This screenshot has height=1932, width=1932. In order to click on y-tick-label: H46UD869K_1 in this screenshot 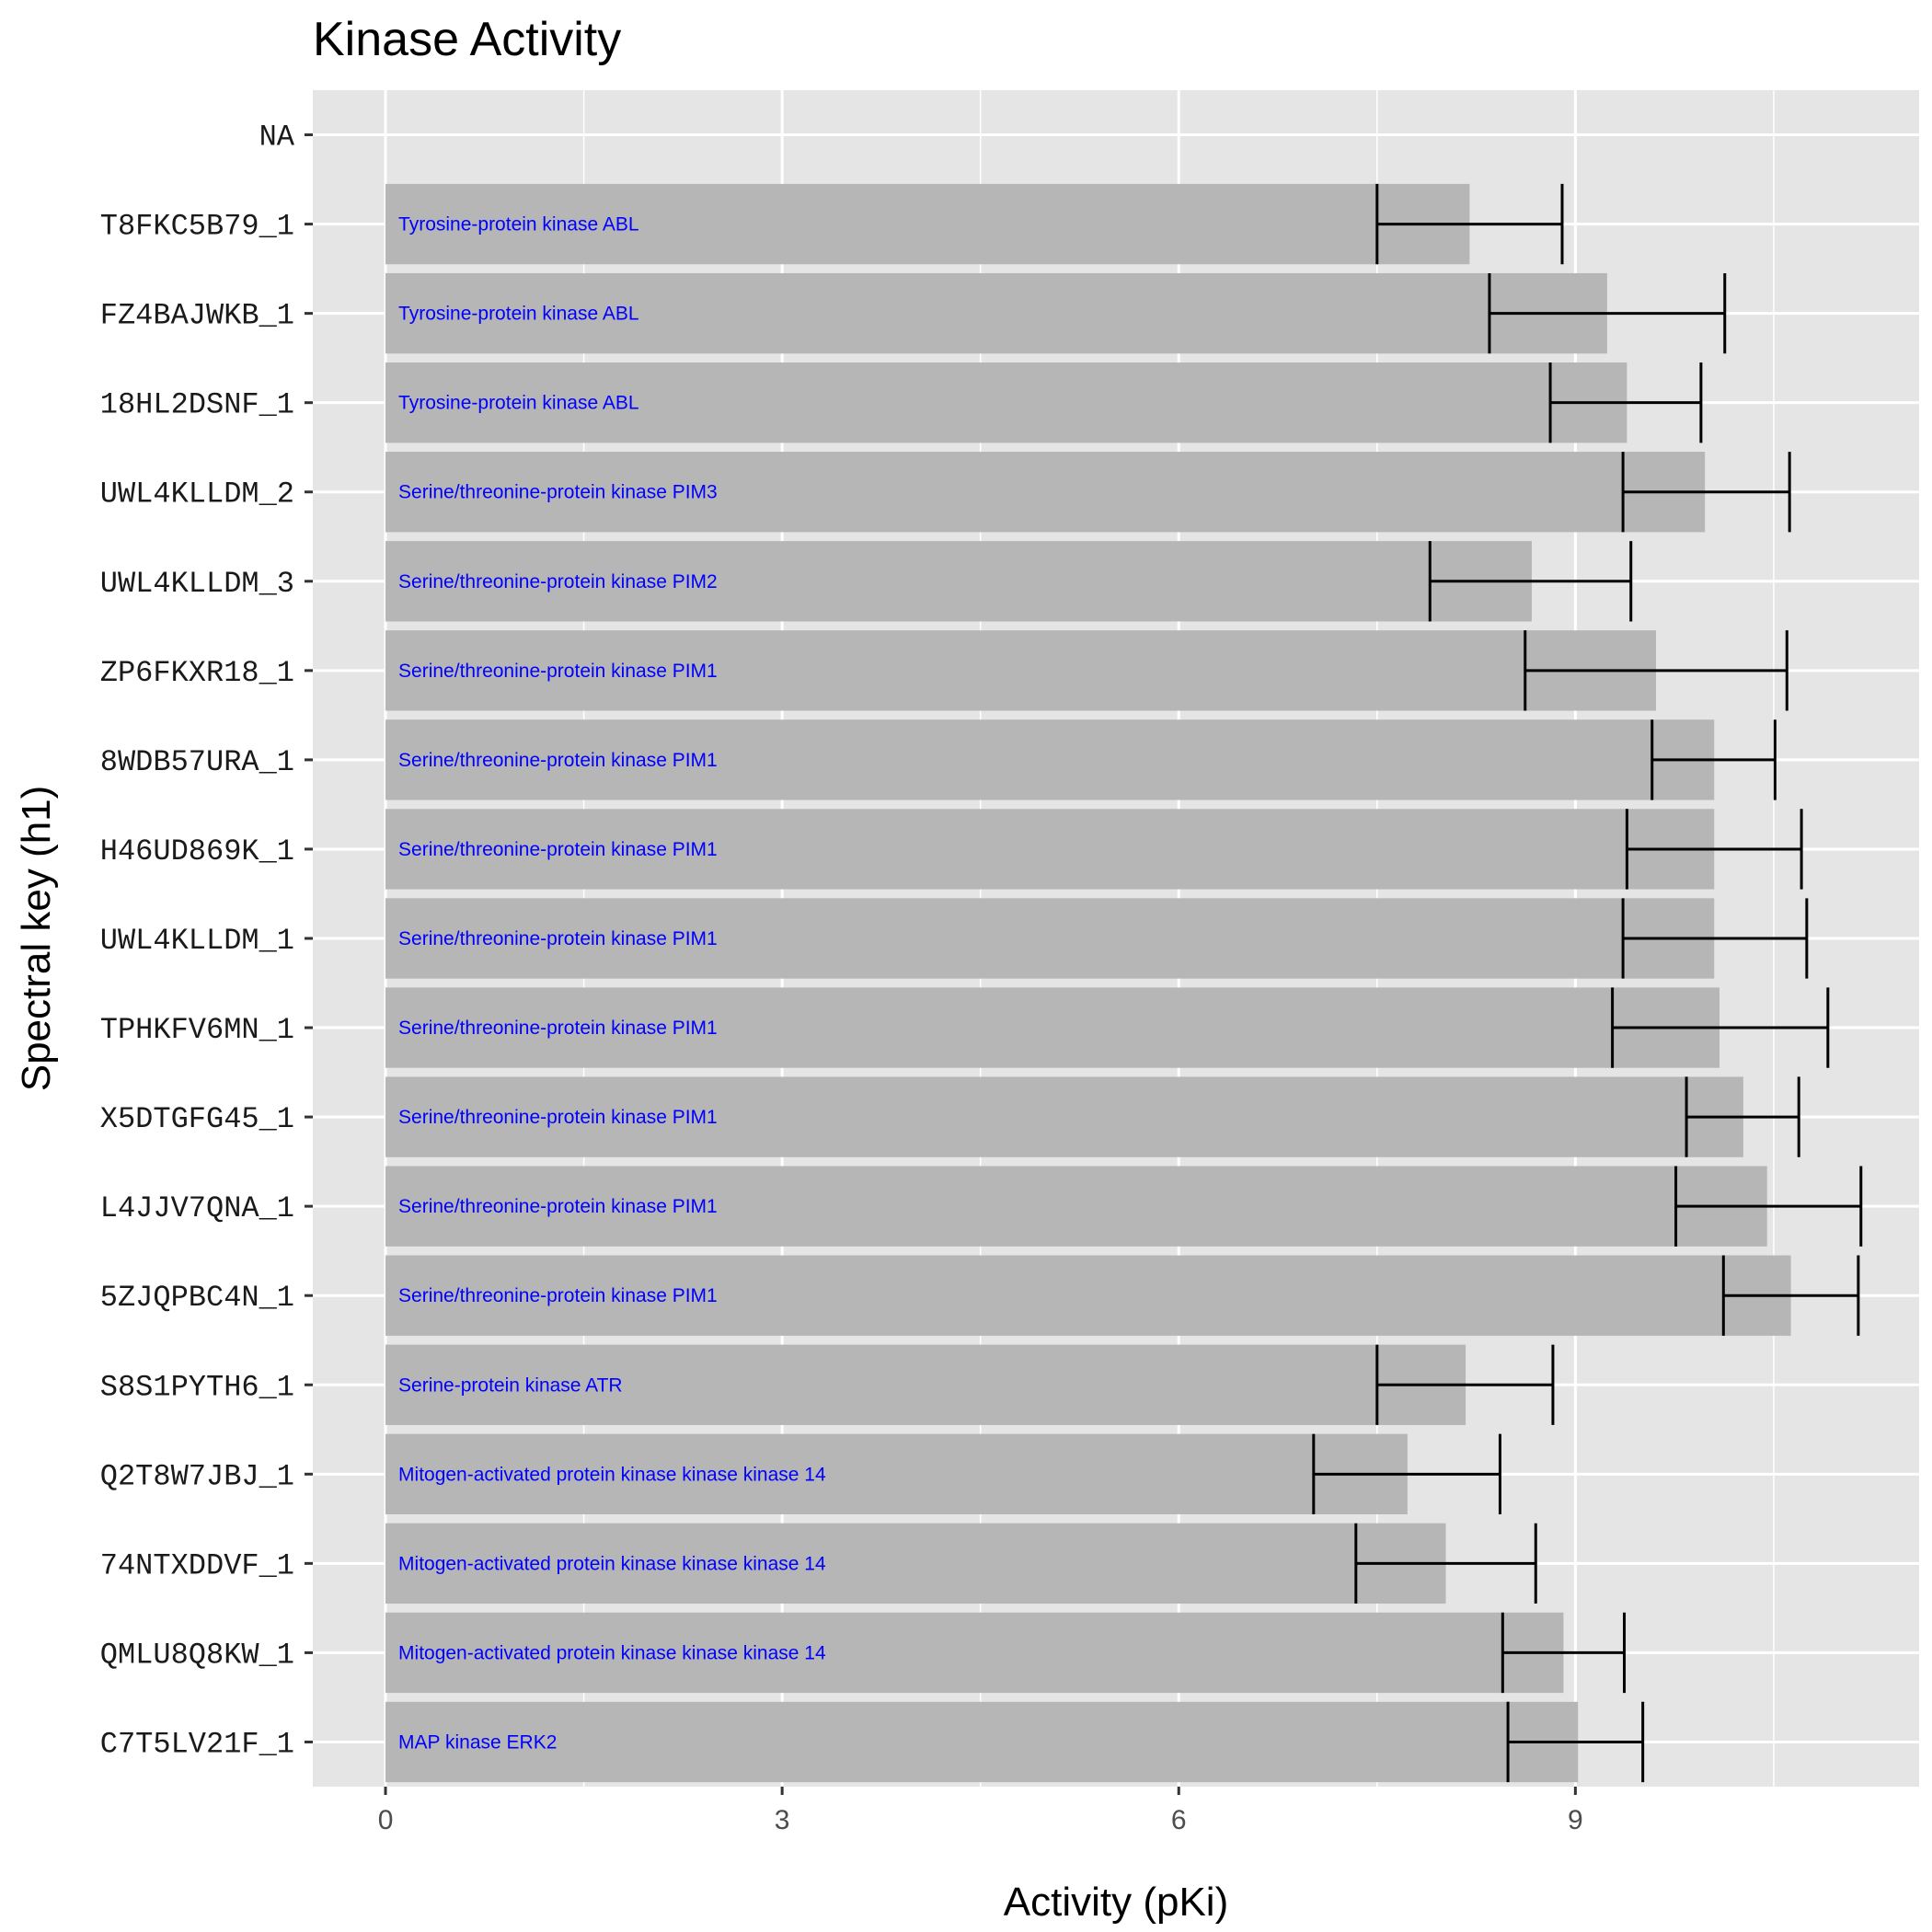, I will do `click(197, 851)`.